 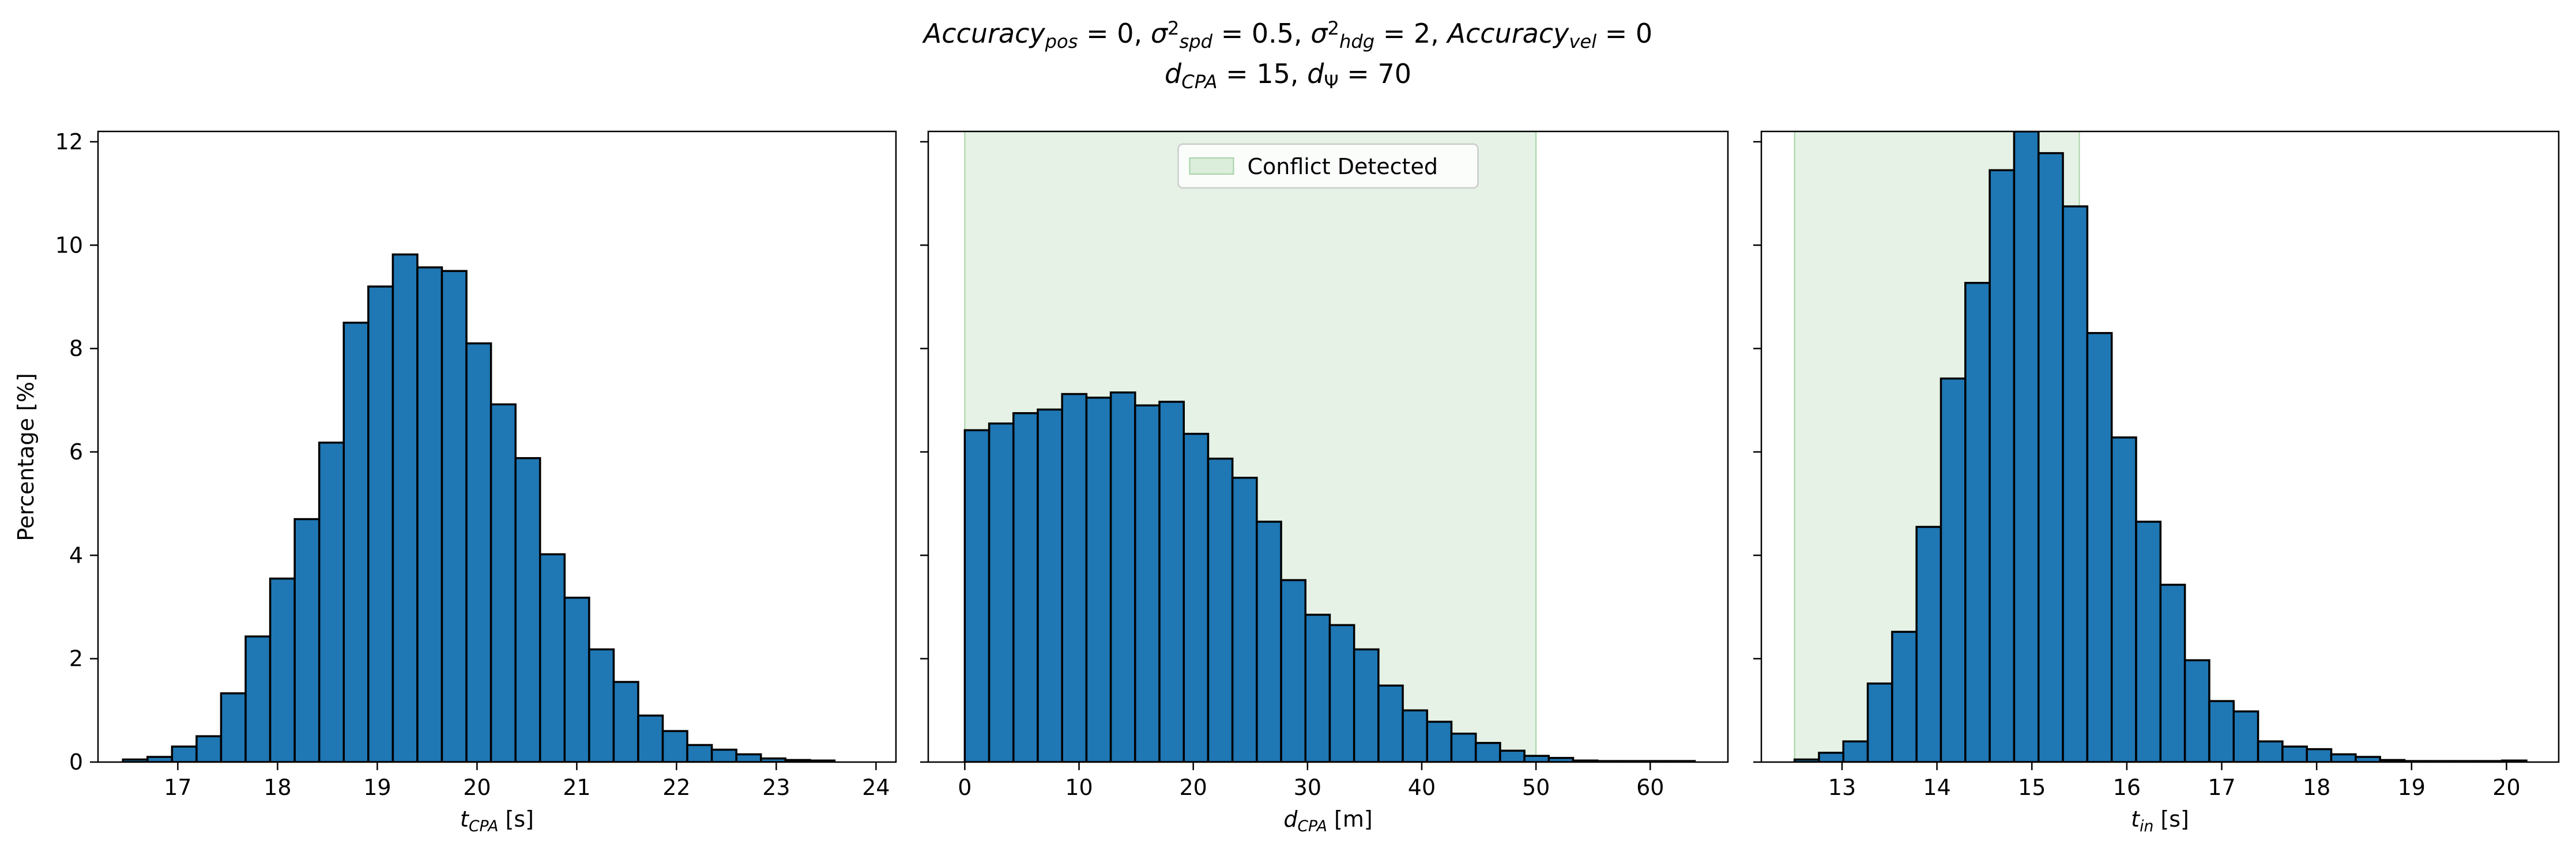 I want to click on legend-box, so click(x=1328, y=166).